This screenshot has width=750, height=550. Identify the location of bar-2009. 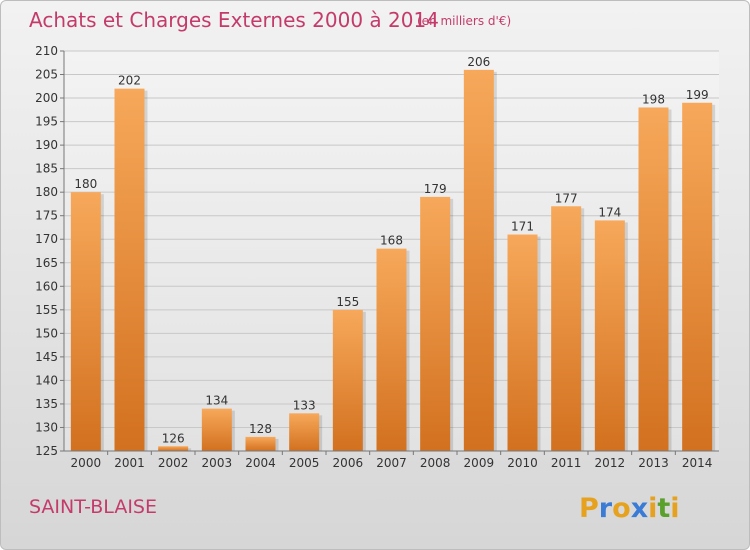
(478, 260).